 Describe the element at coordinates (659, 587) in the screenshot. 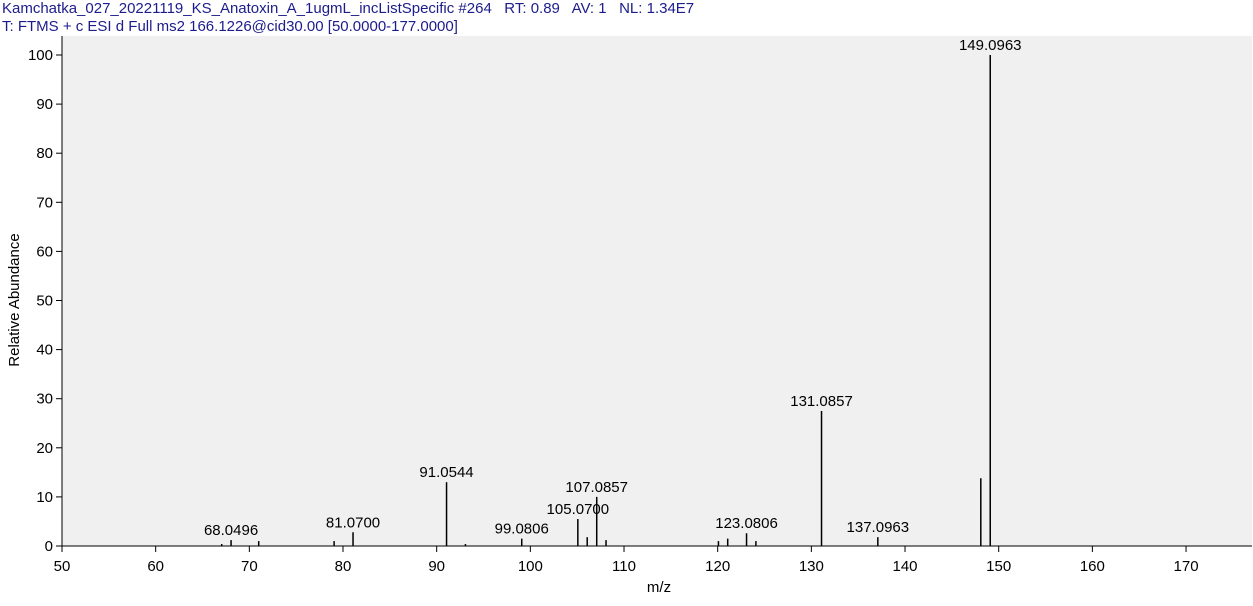

I see `x-axis-label: m/z` at that location.